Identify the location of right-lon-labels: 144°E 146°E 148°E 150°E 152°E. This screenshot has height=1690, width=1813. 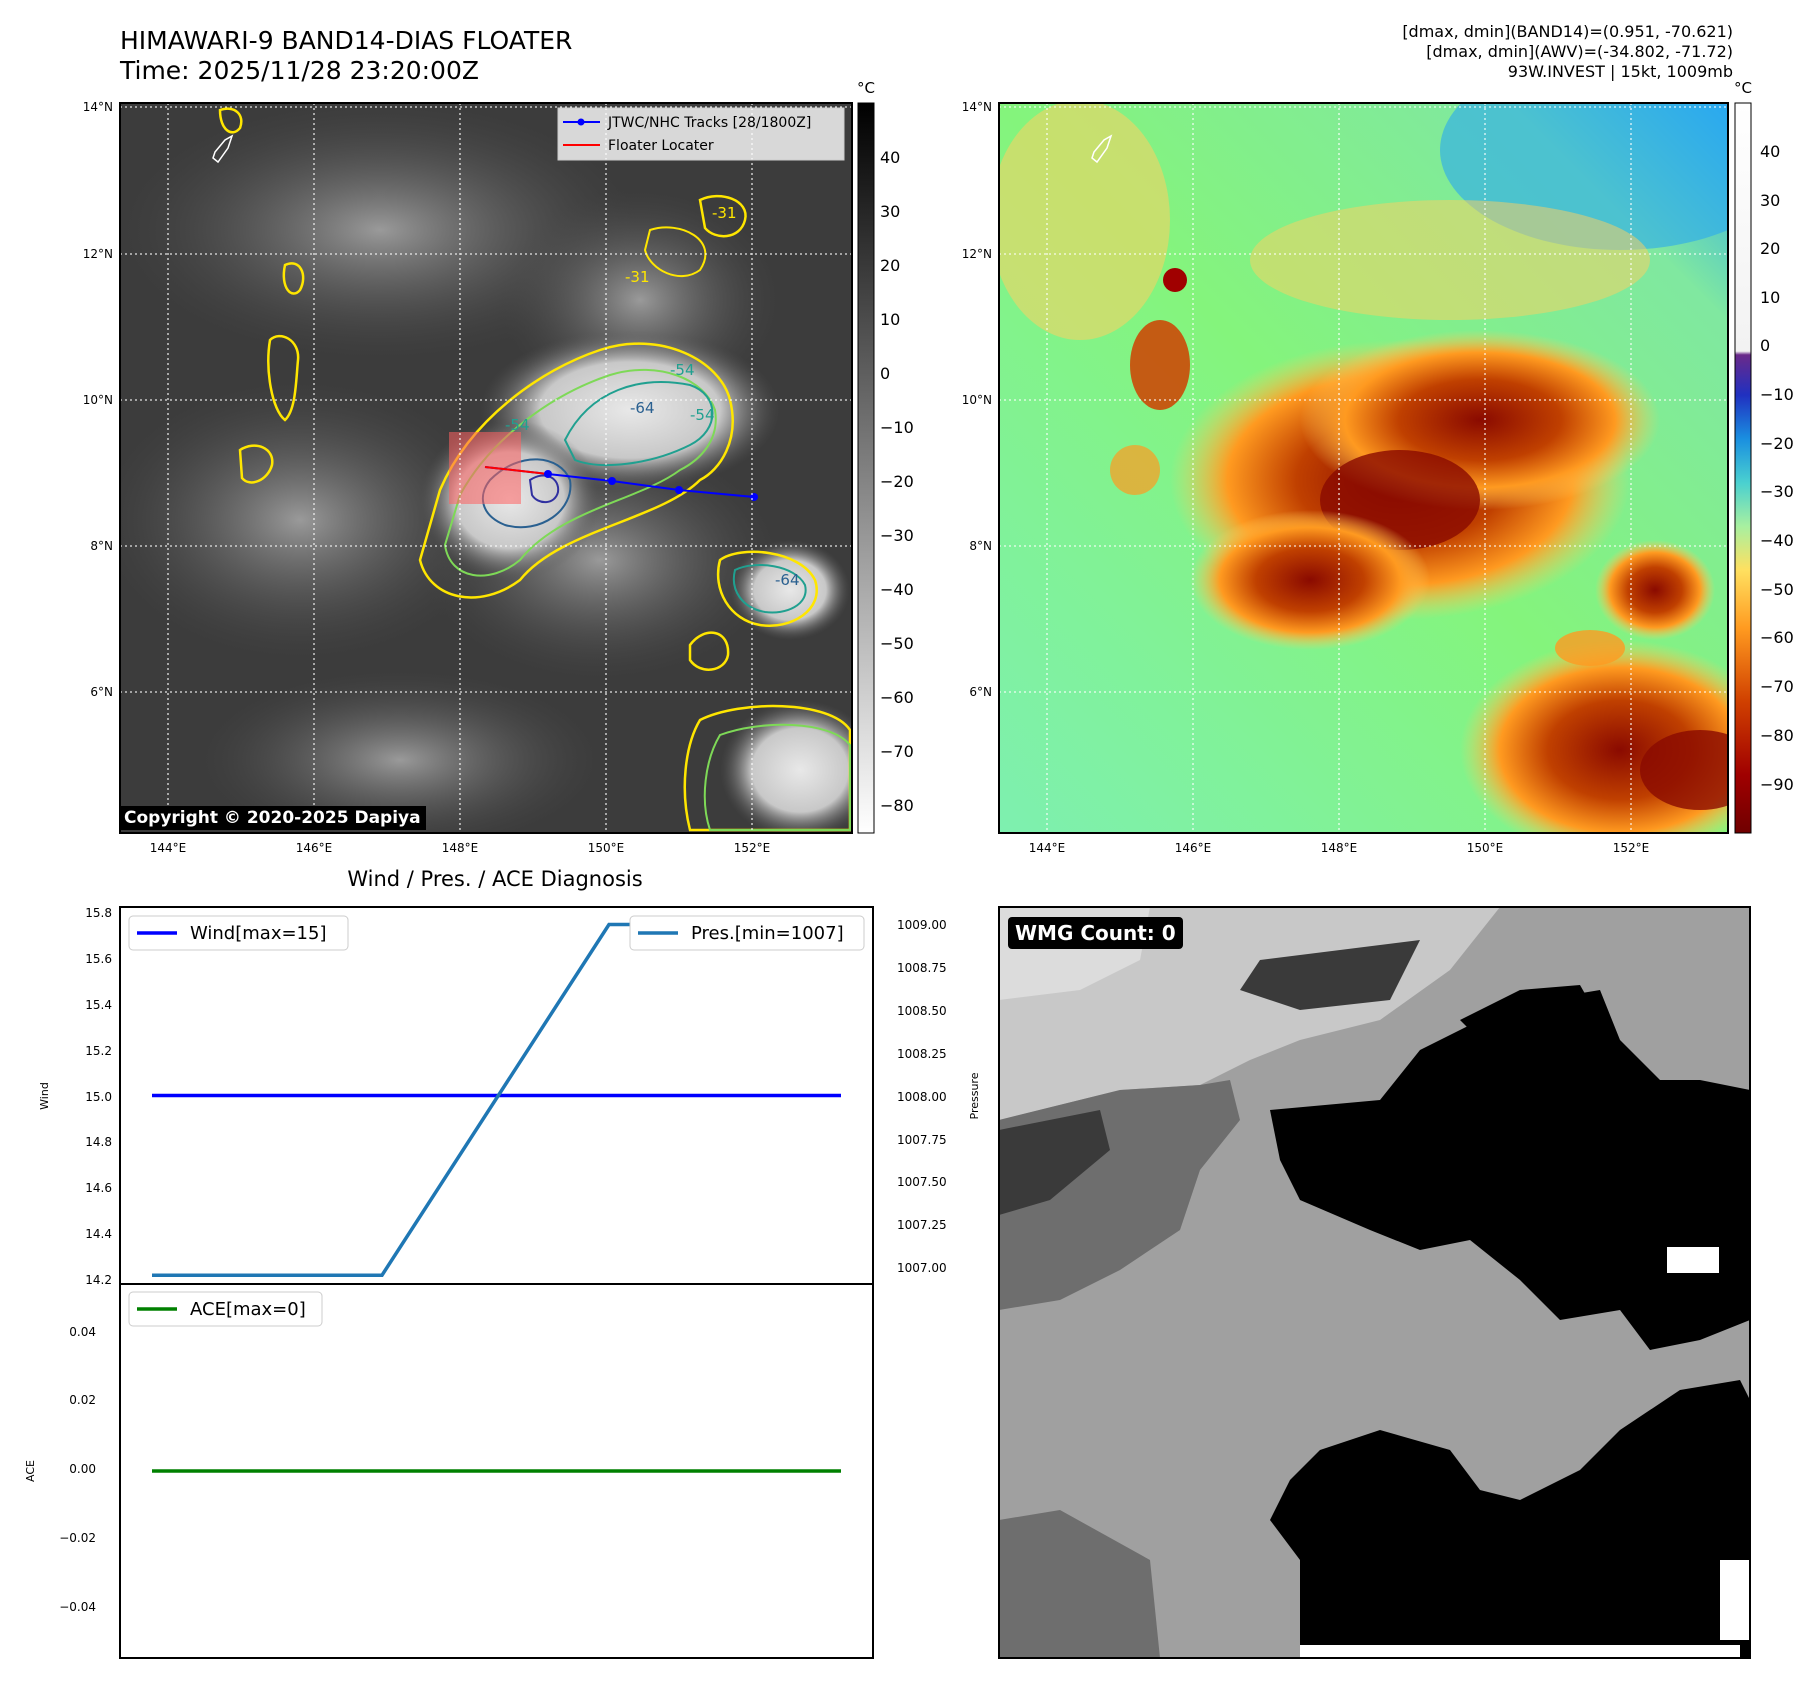
(1339, 848).